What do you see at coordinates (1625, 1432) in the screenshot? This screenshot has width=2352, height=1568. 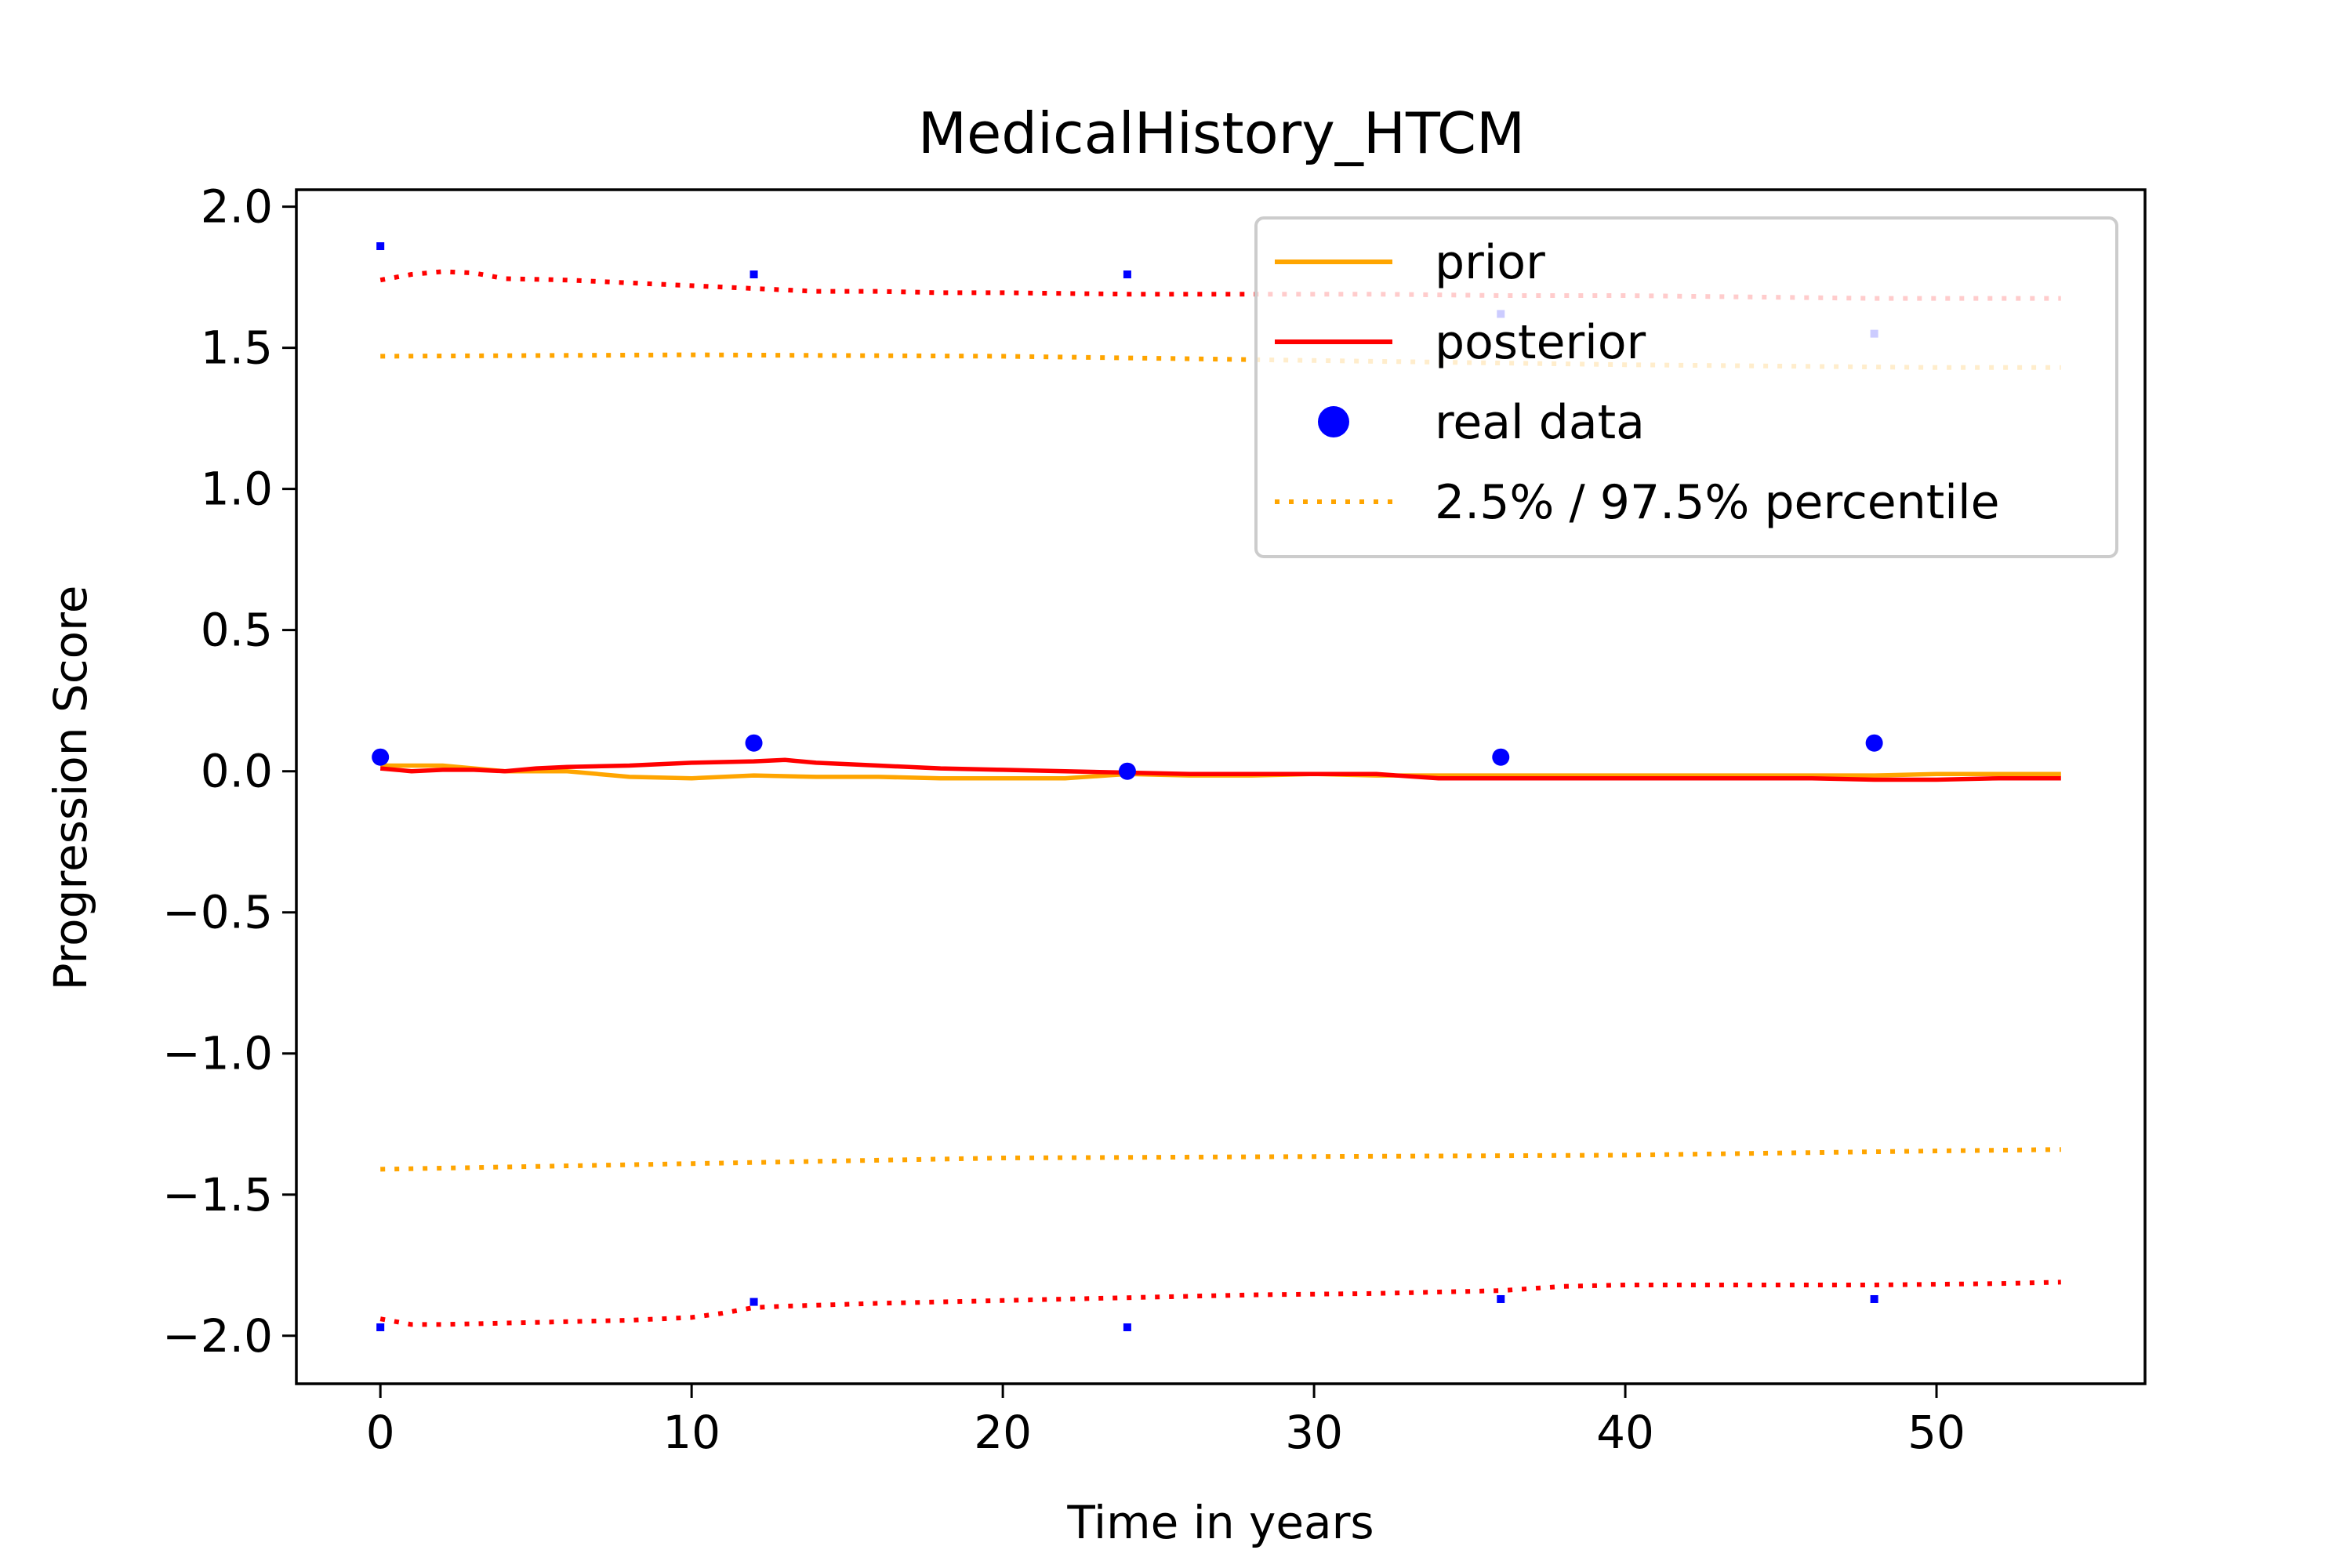 I see `x-tick-label: 40` at bounding box center [1625, 1432].